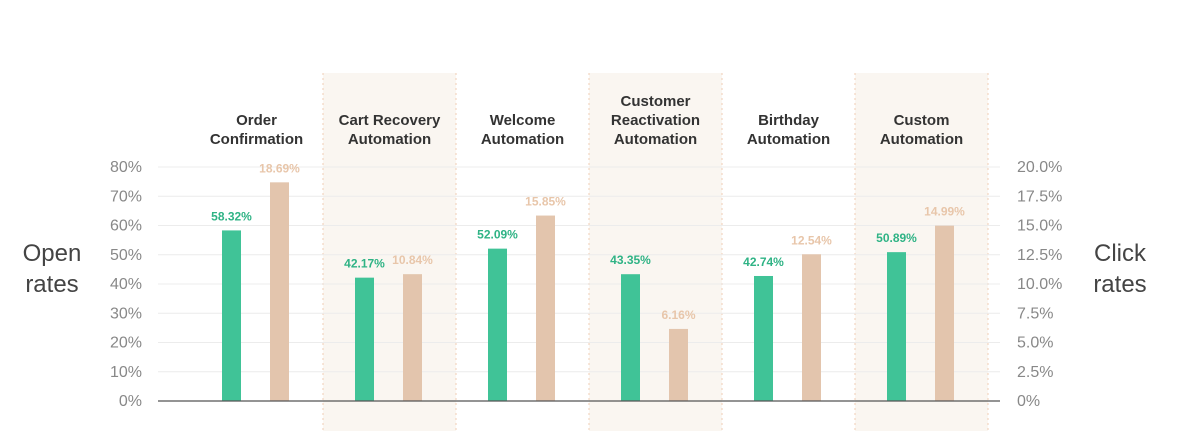  What do you see at coordinates (1035, 313) in the screenshot?
I see `right-tick-label: 7.5%` at bounding box center [1035, 313].